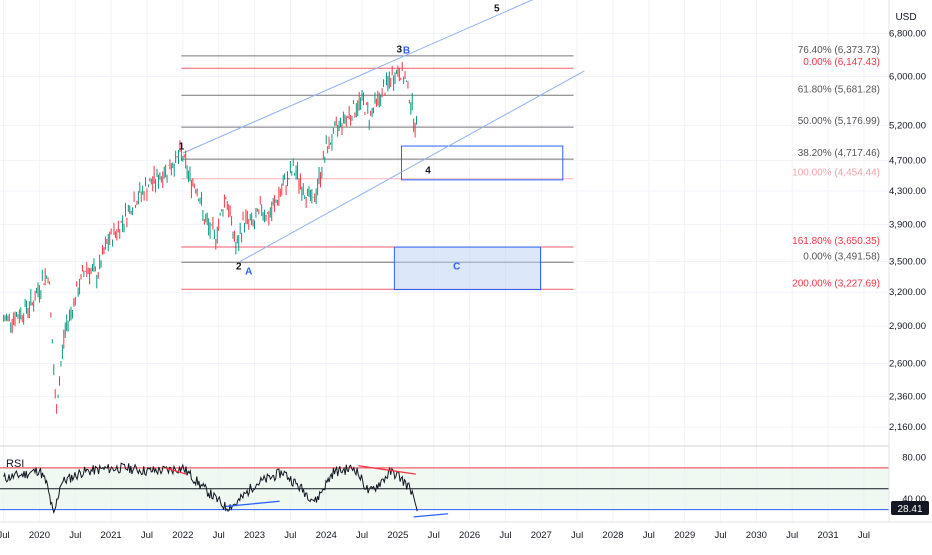 The width and height of the screenshot is (932, 555). I want to click on price-tick-label: 2,160.00, so click(907, 427).